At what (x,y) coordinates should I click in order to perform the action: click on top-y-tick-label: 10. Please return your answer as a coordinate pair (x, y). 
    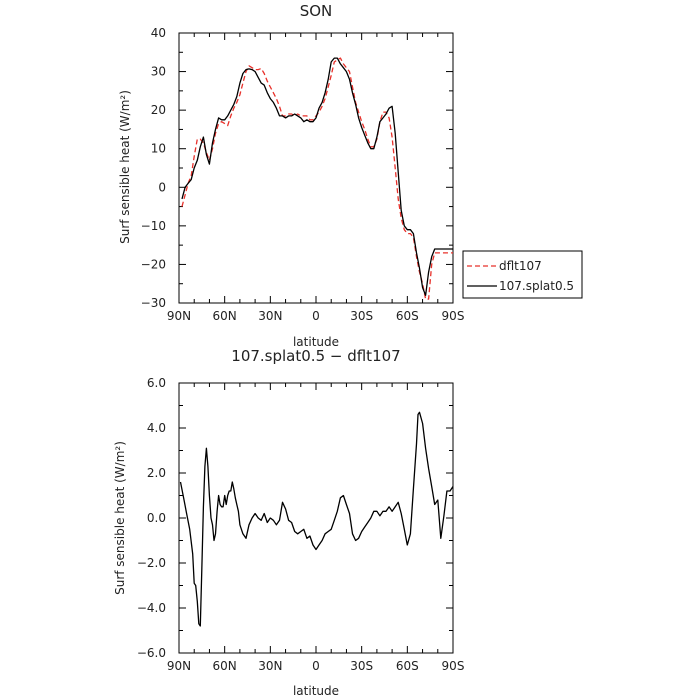
    Looking at the image, I should click on (158, 149).